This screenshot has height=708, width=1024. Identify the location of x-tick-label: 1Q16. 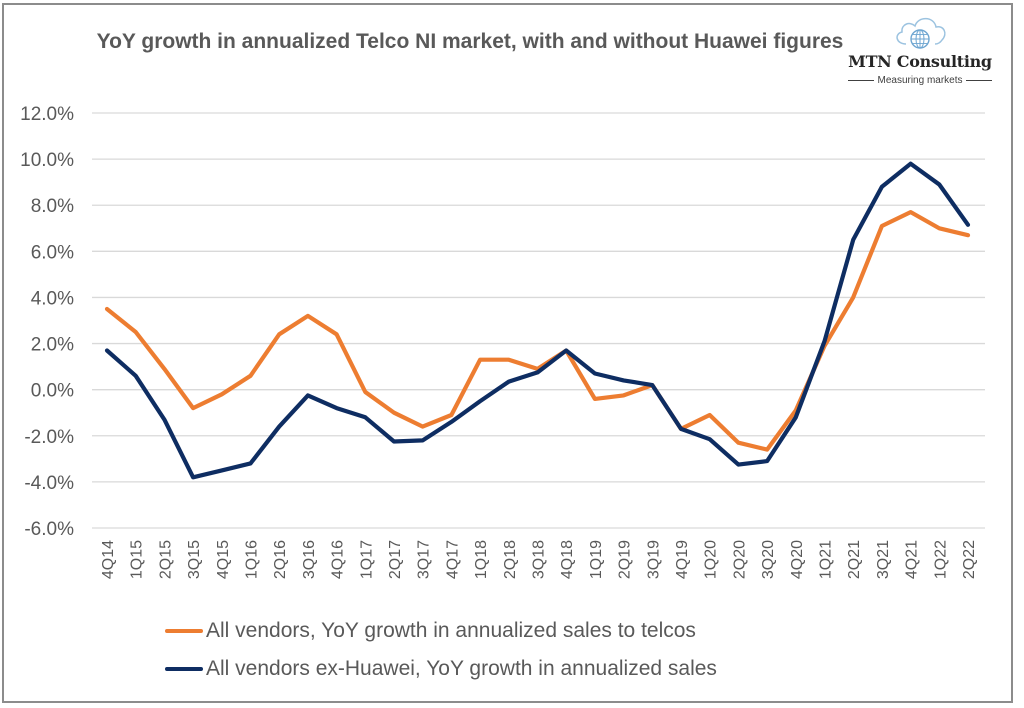
(252, 559).